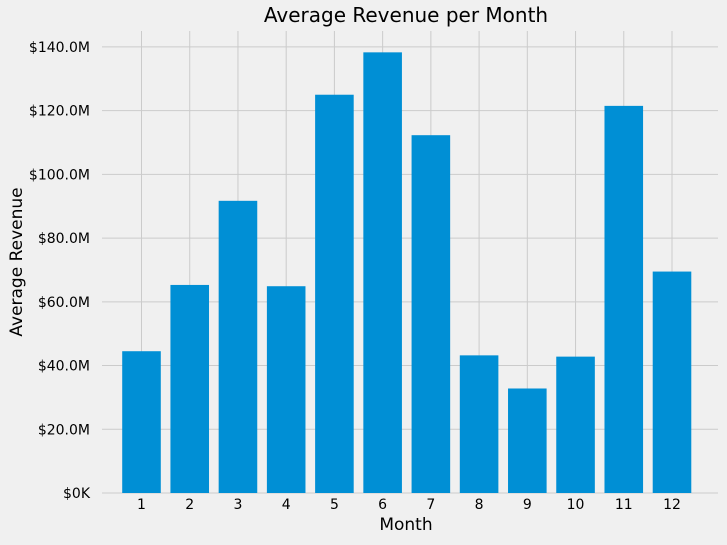  I want to click on y-tick-label: $100.0M, so click(59, 175).